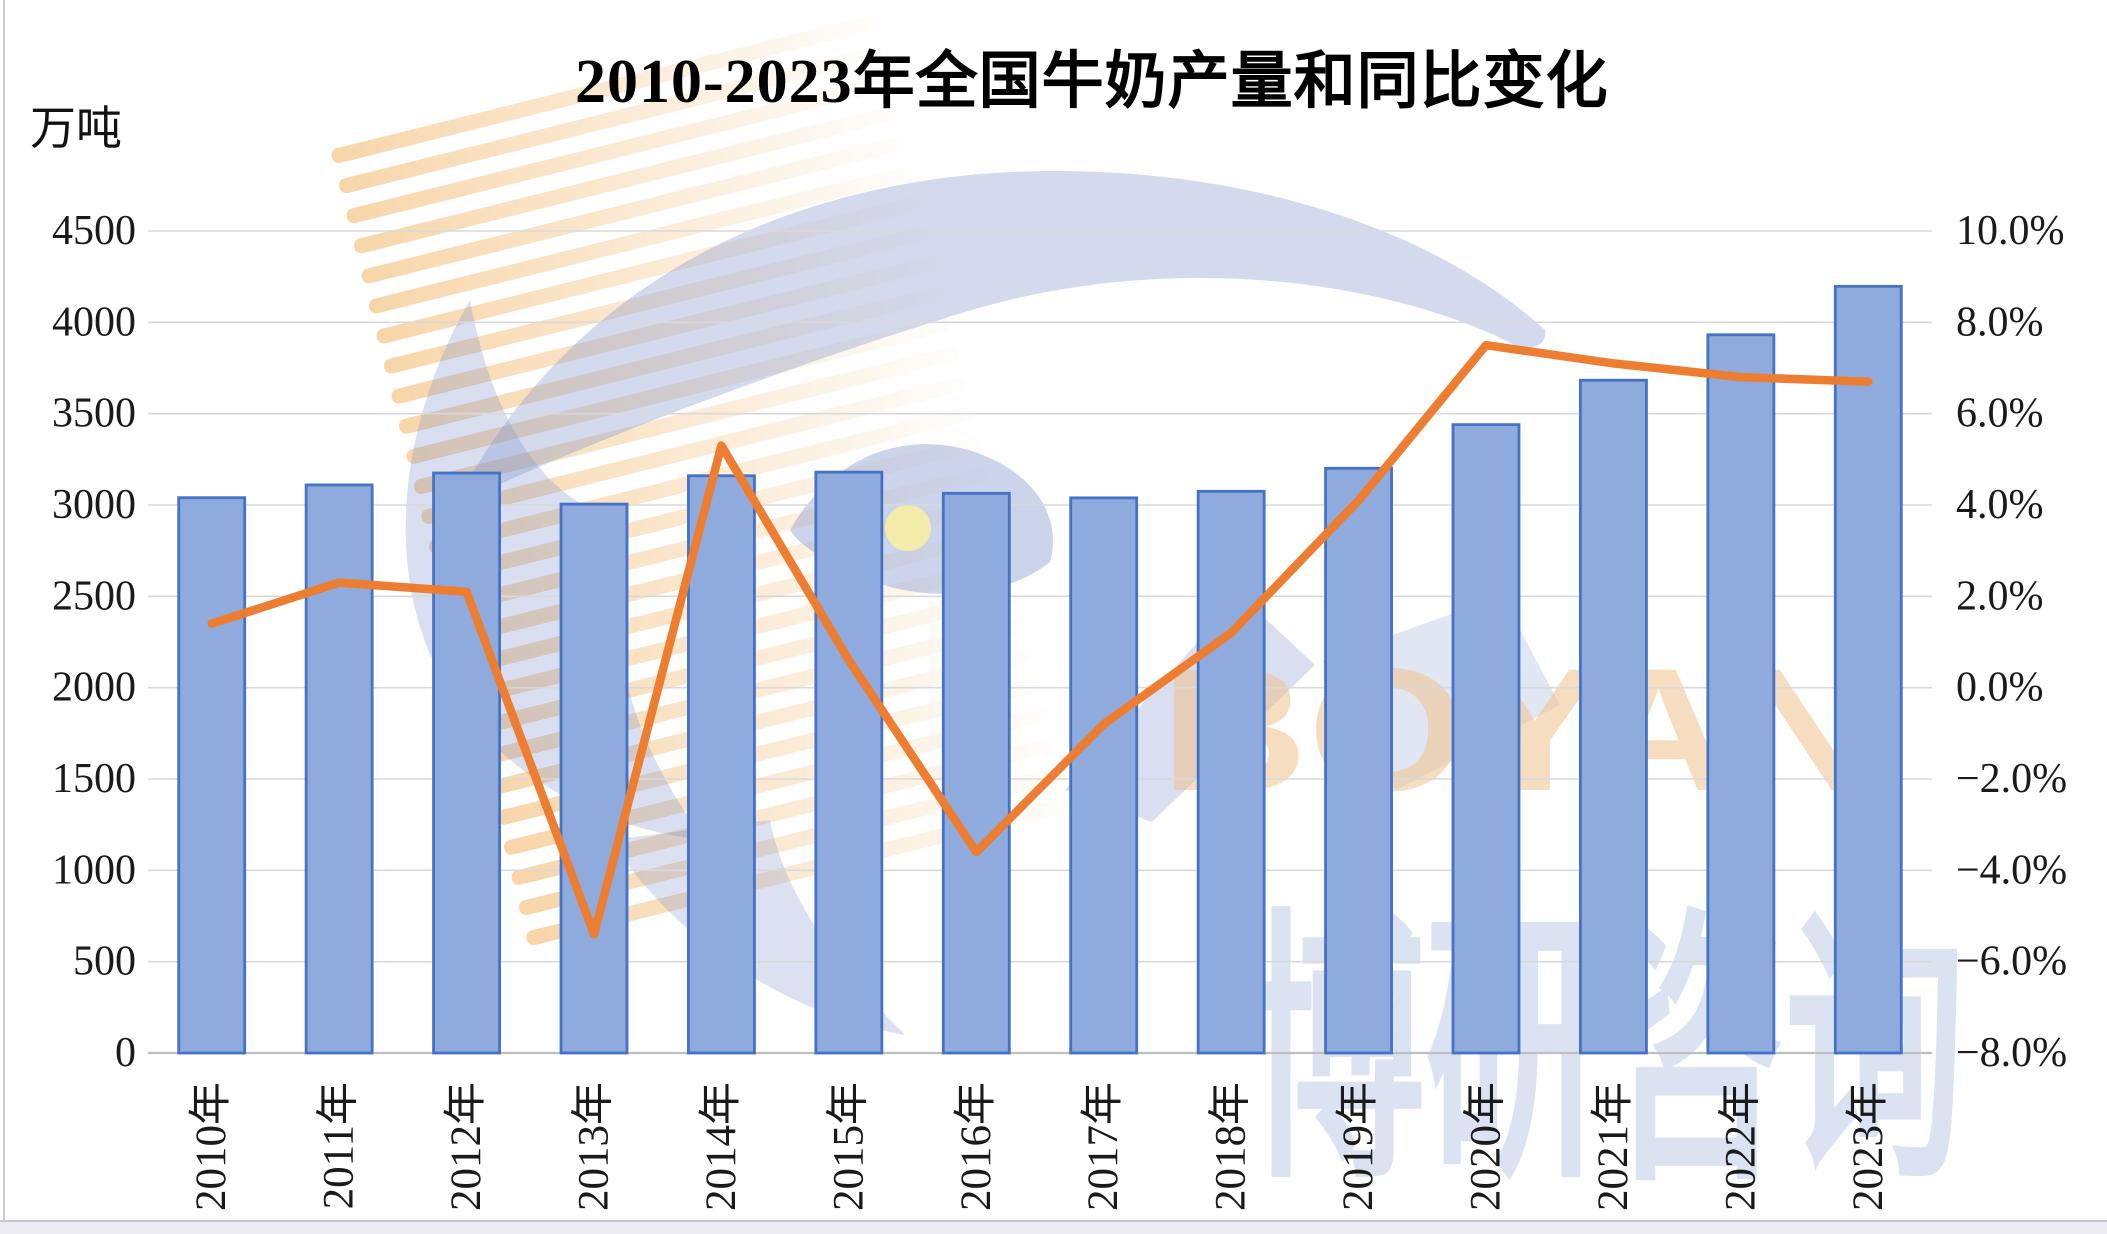 This screenshot has height=1234, width=2107. I want to click on bar-2021年, so click(1613, 716).